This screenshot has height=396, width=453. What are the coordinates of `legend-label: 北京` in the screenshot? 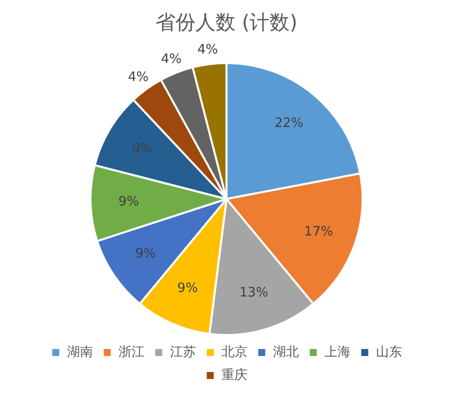 It's located at (234, 352).